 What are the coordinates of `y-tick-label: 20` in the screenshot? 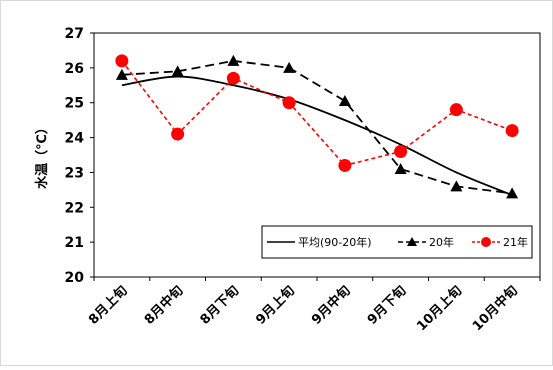 It's located at (75, 278).